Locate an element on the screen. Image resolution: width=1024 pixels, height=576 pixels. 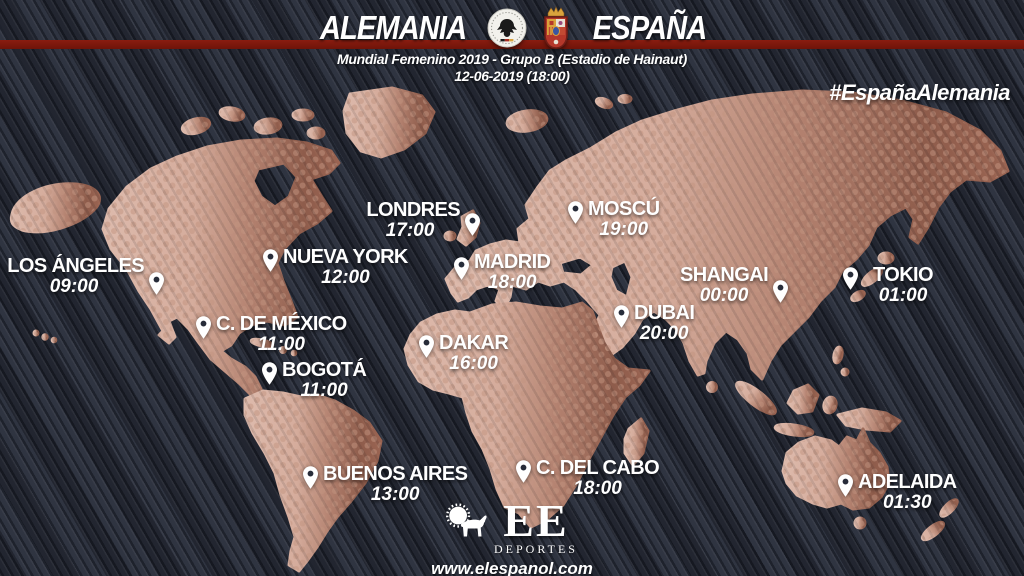
city-time: 16:00 is located at coordinates (473, 363).